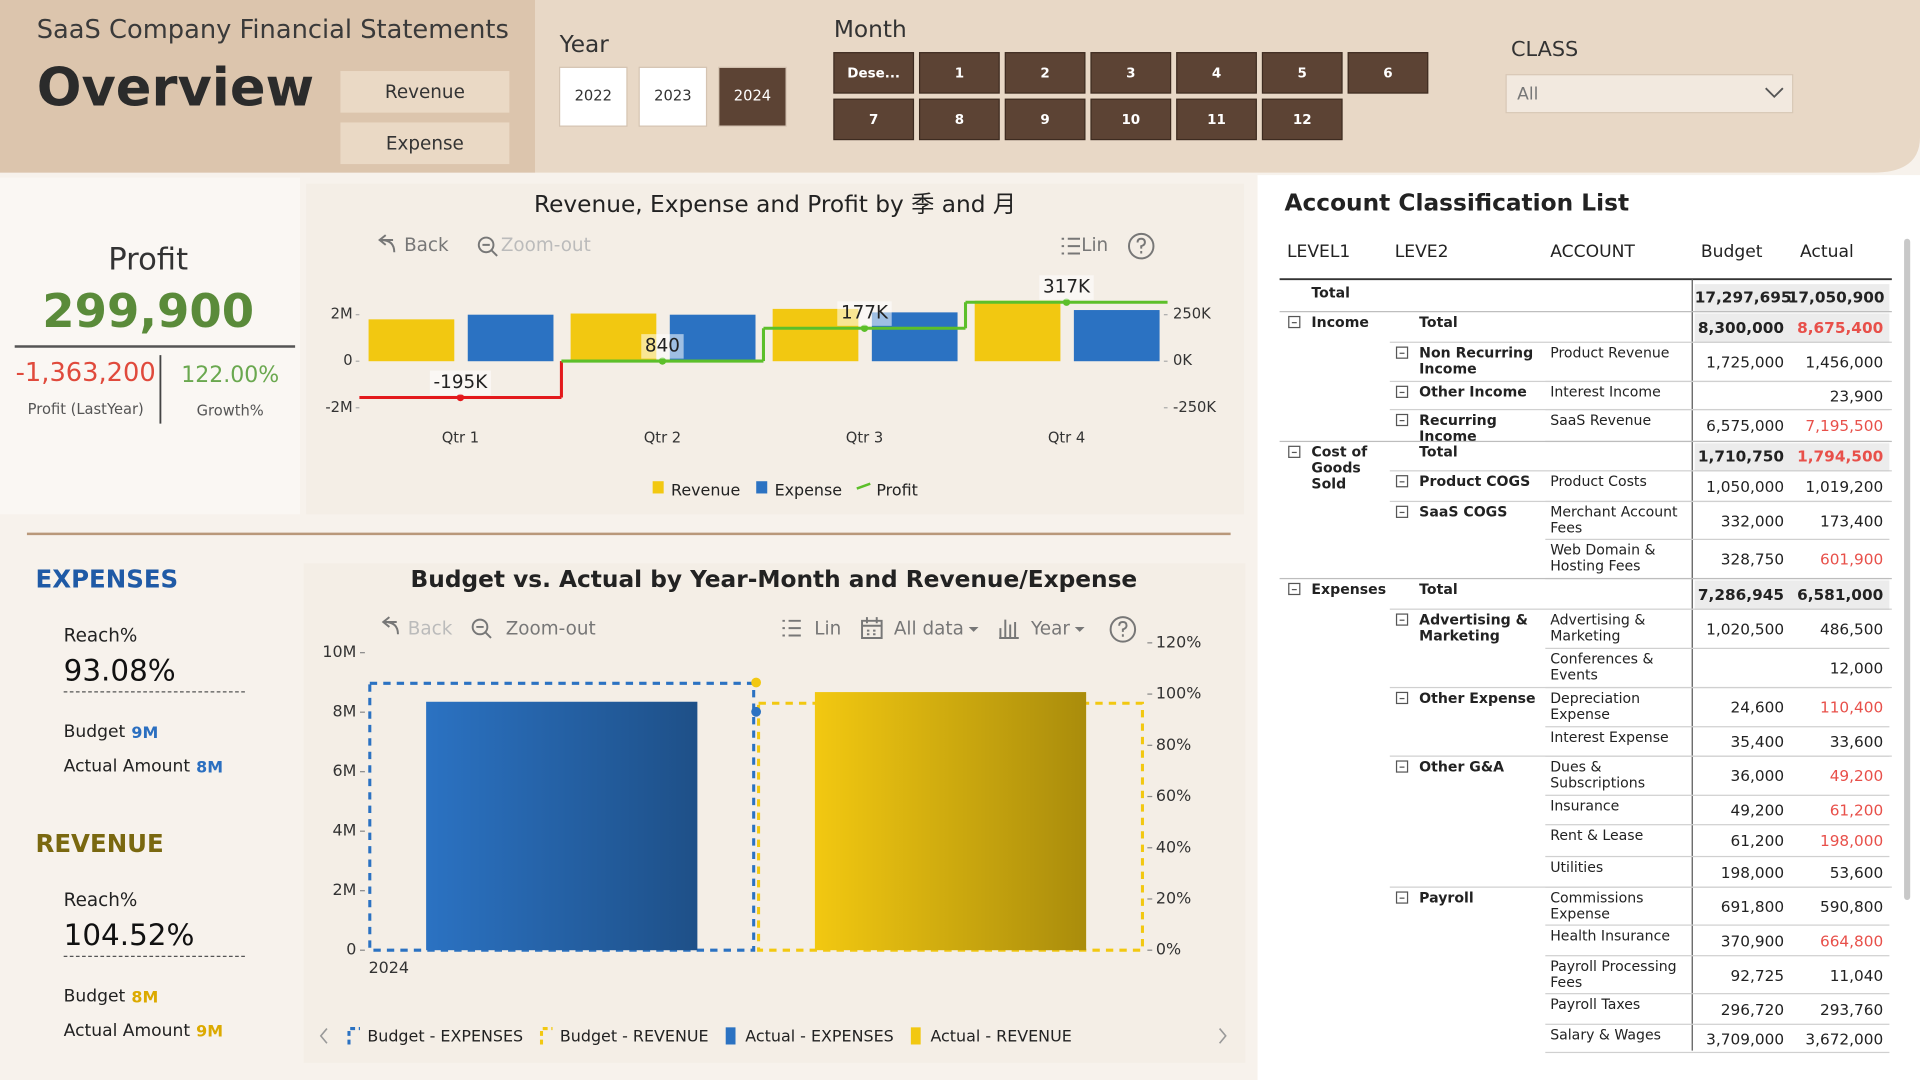 This screenshot has height=1080, width=1920. I want to click on year-button-label: 2022, so click(593, 96).